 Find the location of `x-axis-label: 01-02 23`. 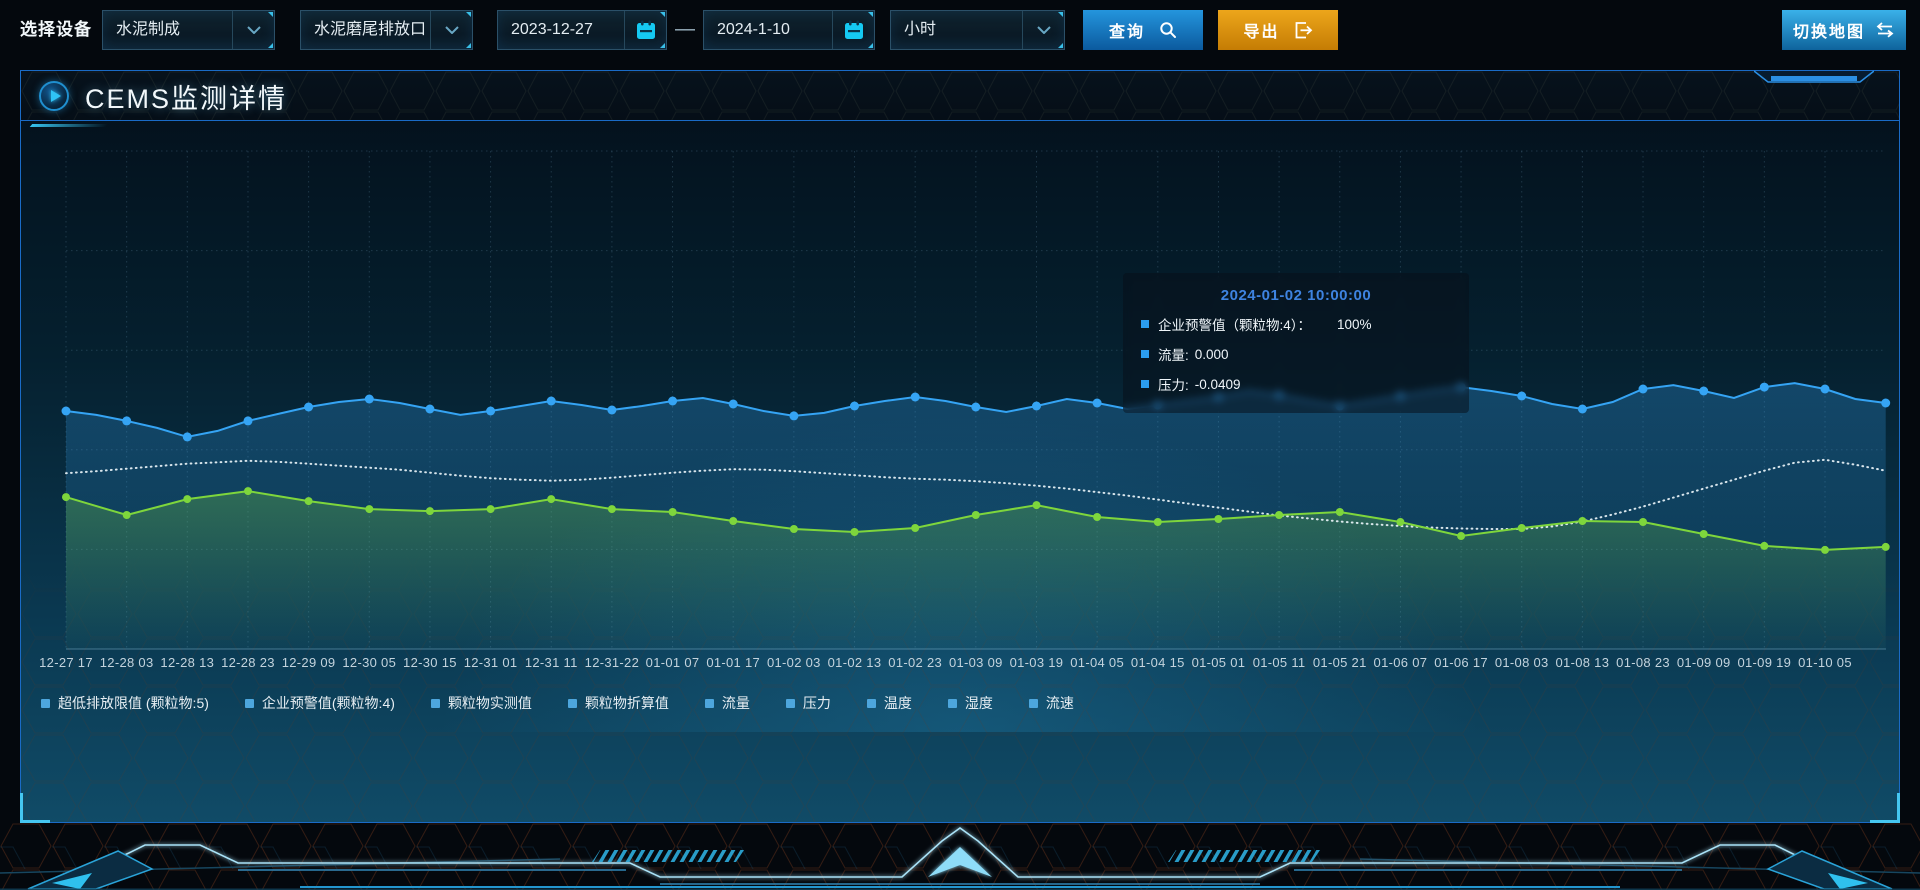

x-axis-label: 01-02 23 is located at coordinates (915, 662).